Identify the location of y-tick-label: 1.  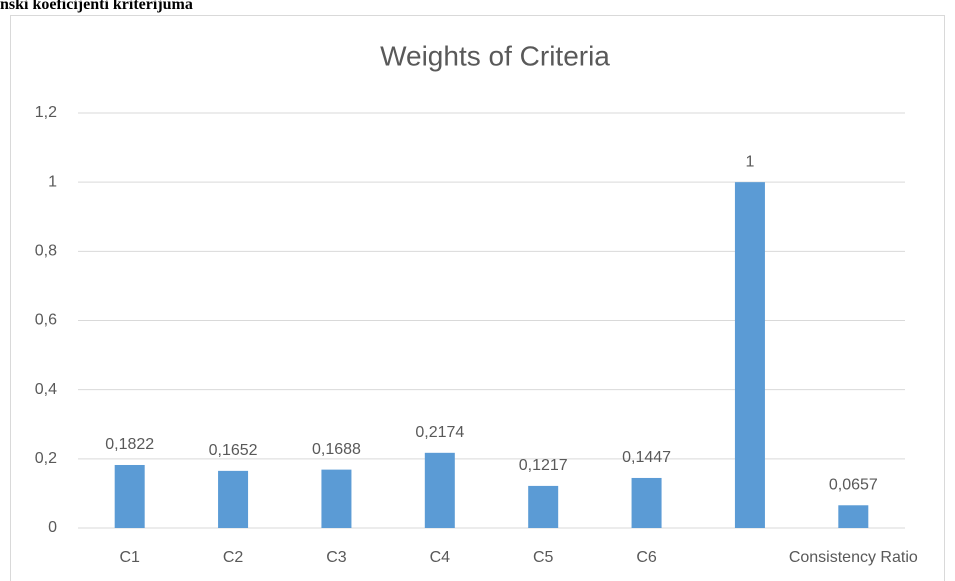
(52, 181).